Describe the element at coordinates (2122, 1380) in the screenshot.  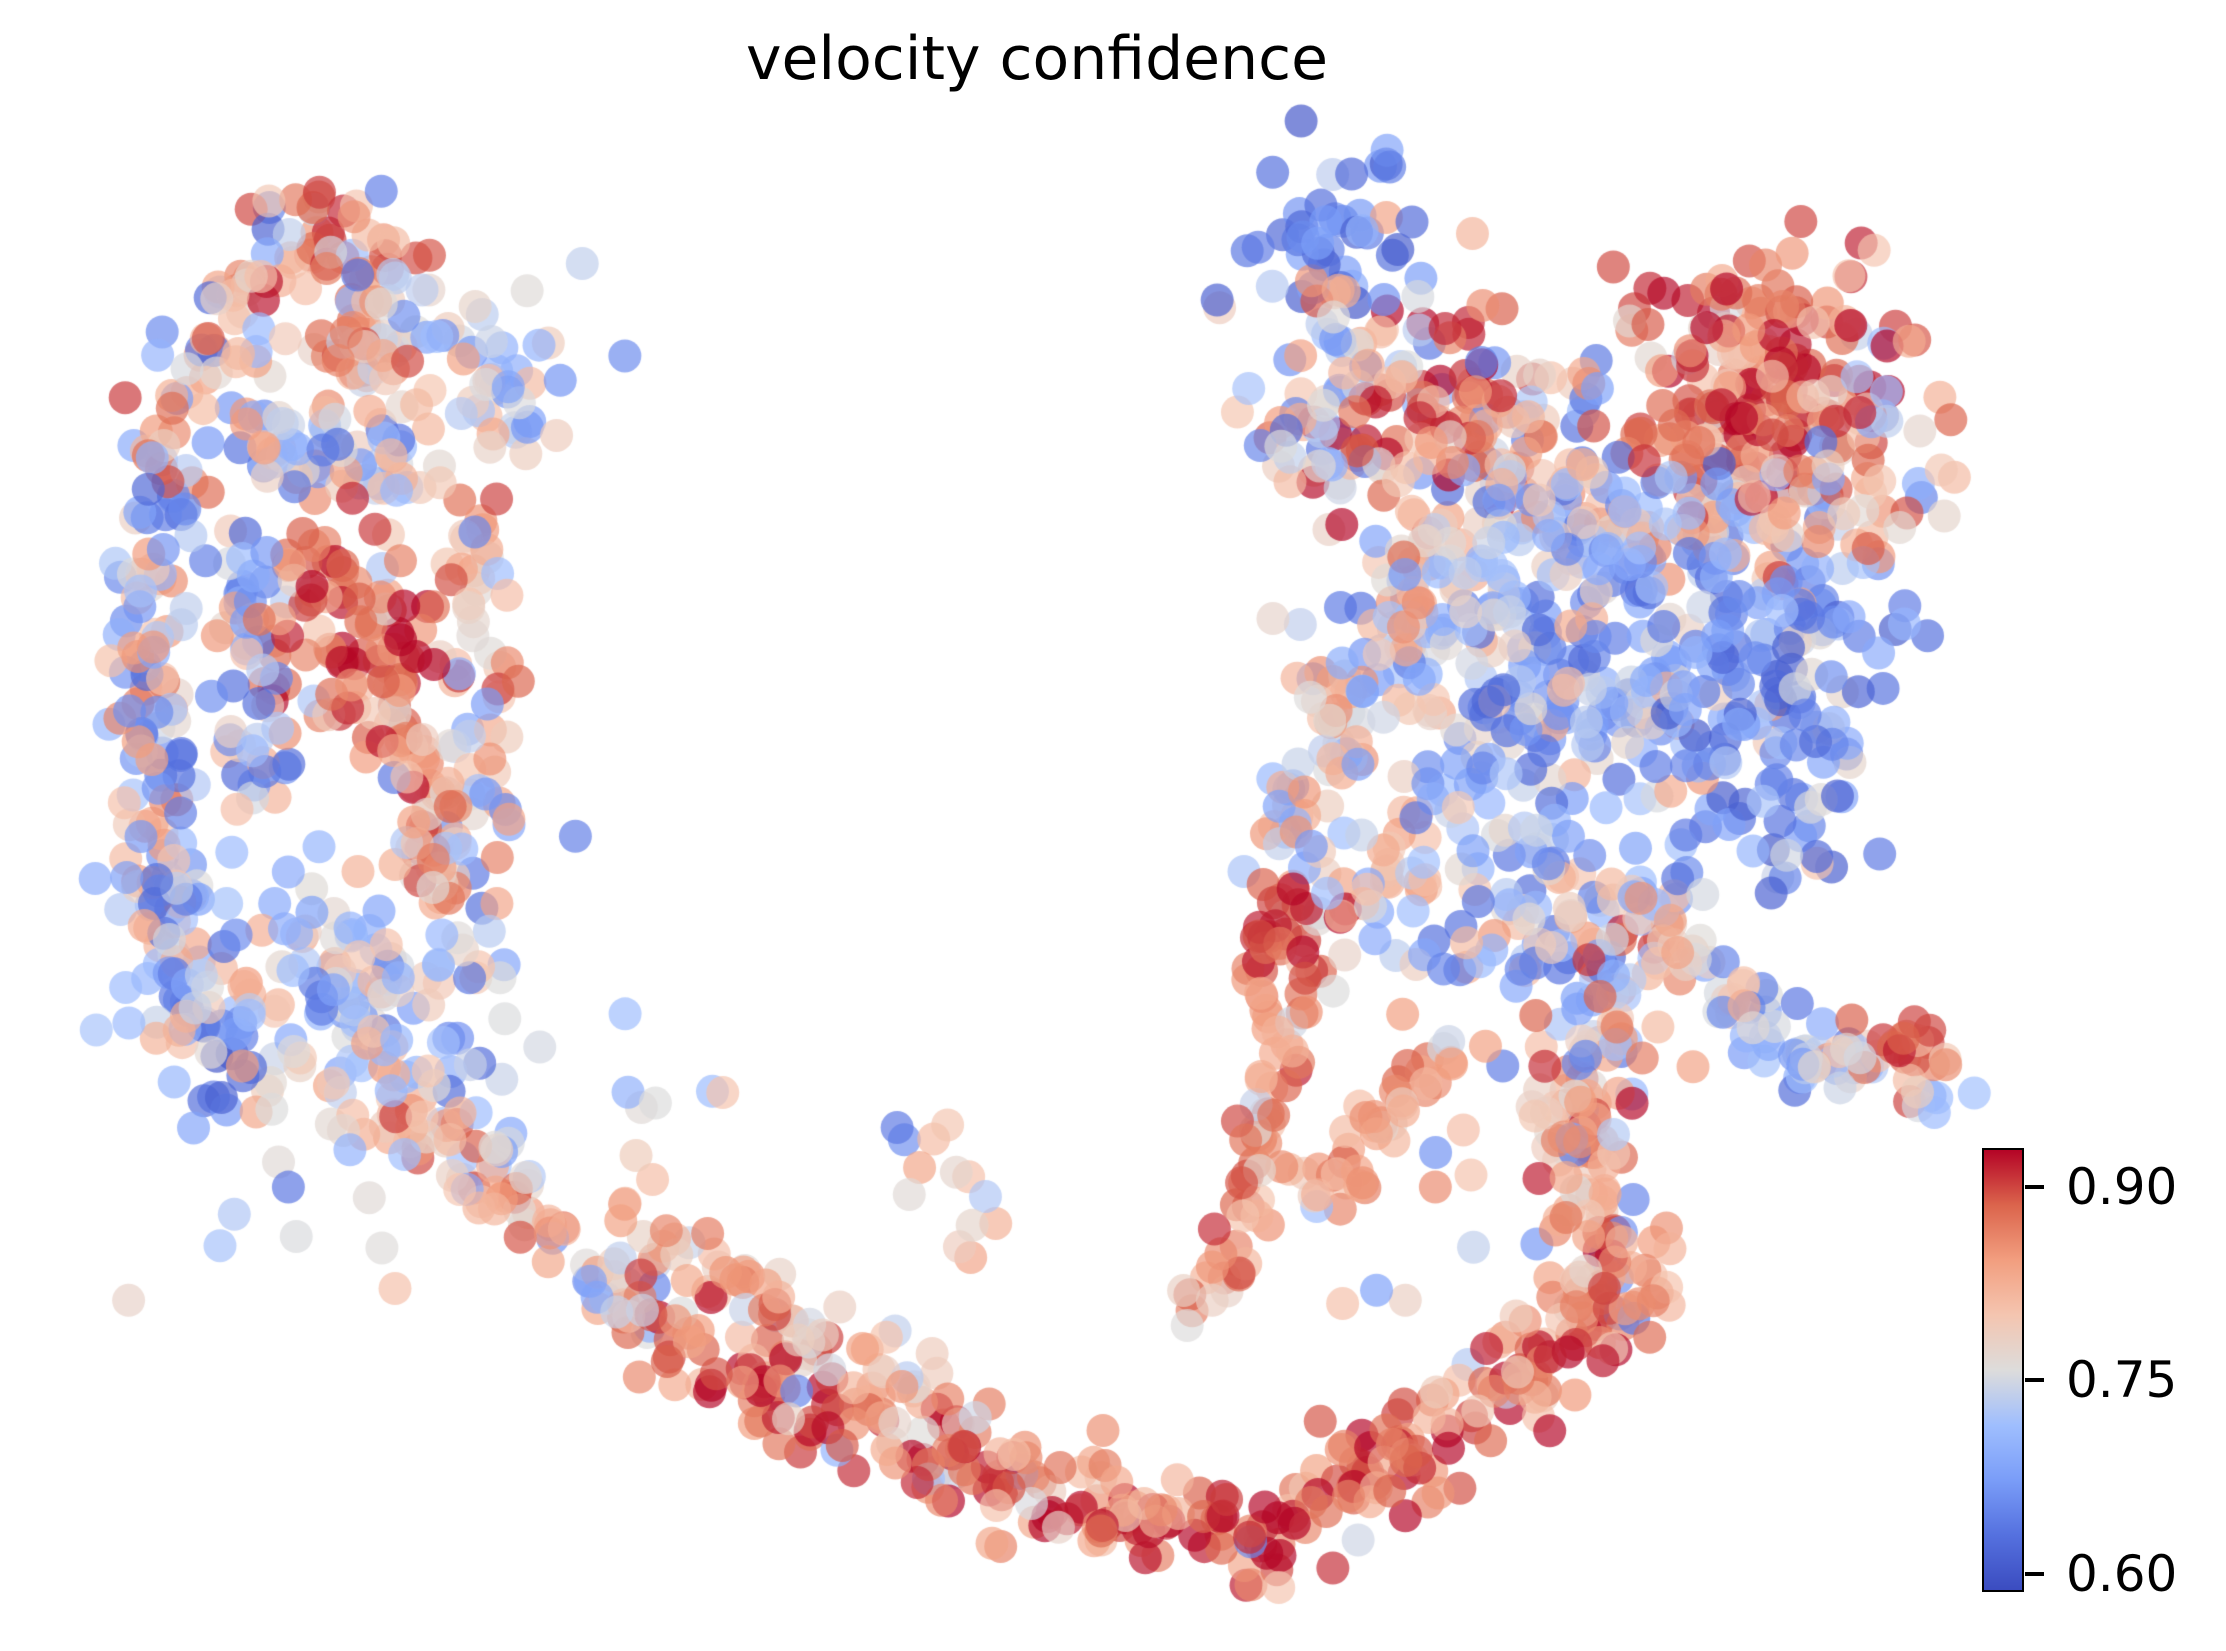
I see `colorbar-tick-label: 0.75` at that location.